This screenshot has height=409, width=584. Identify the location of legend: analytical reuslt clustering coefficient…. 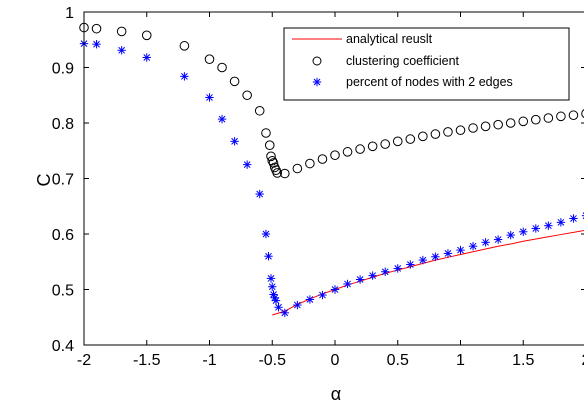
(426, 64).